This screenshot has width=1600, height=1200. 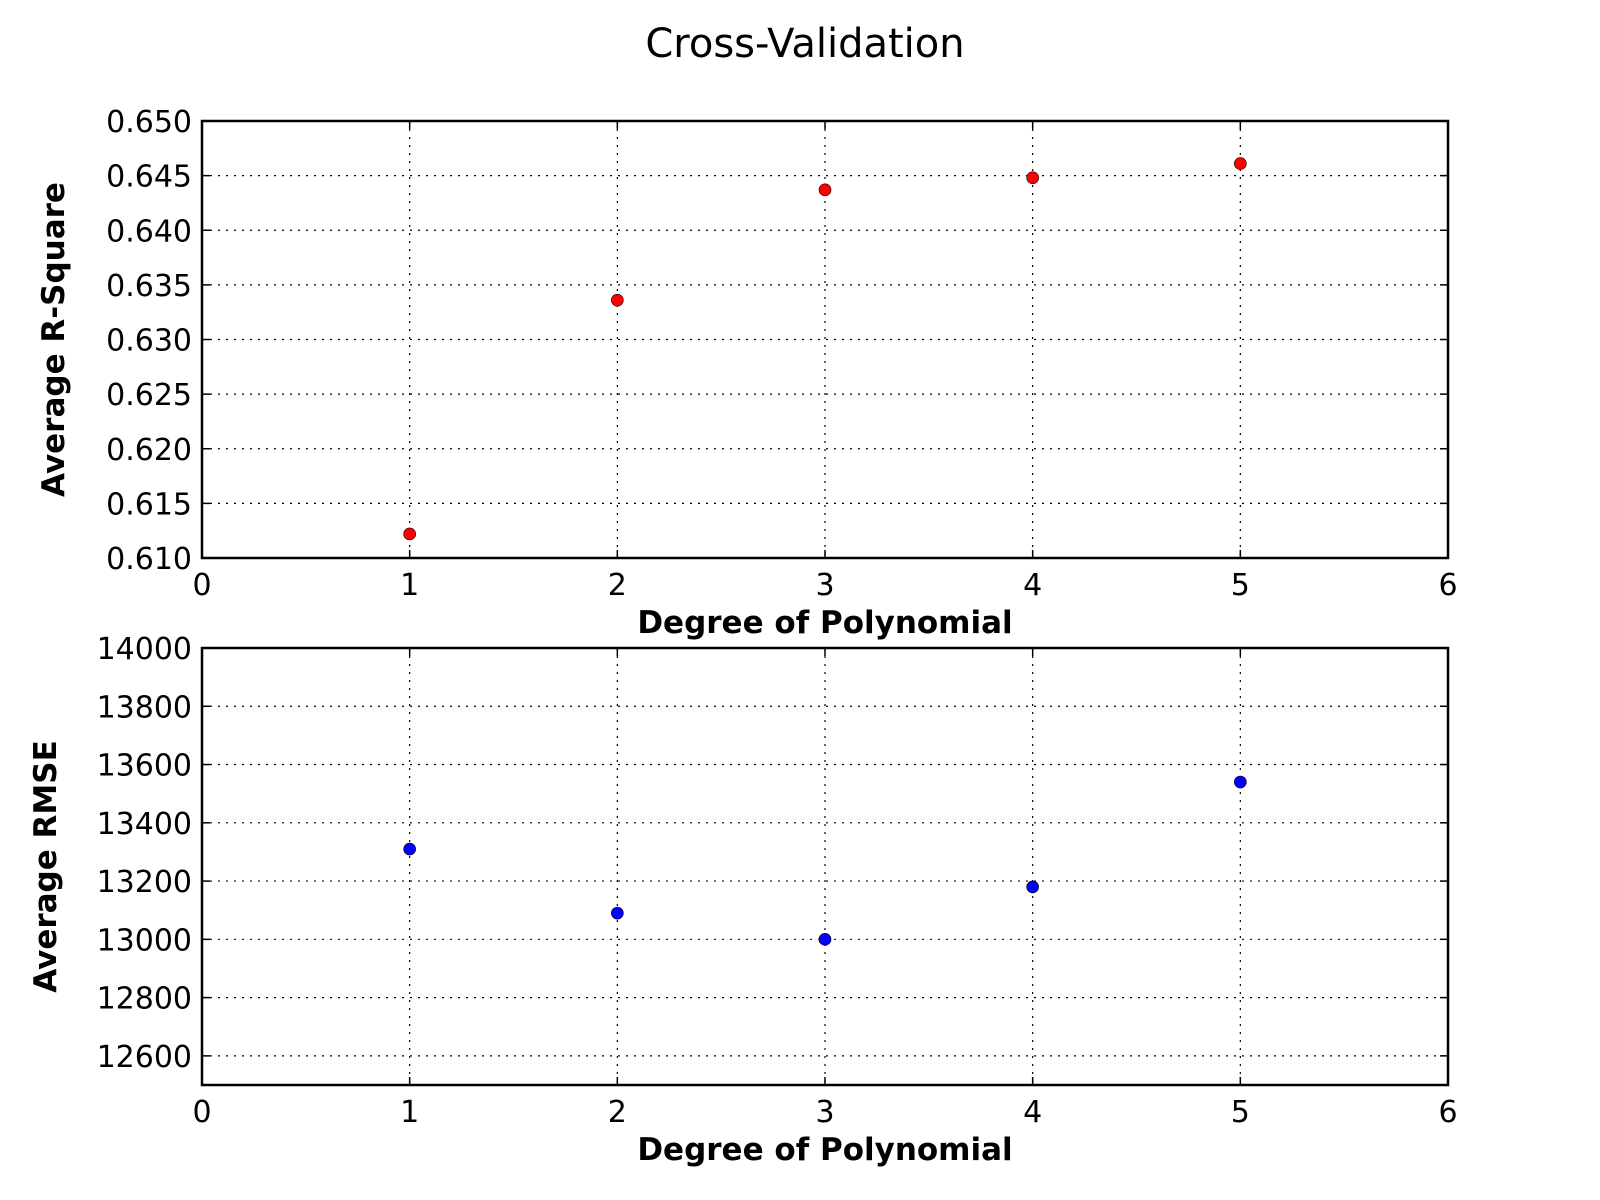 I want to click on y-axis-label: Average R-Square, so click(x=54, y=339).